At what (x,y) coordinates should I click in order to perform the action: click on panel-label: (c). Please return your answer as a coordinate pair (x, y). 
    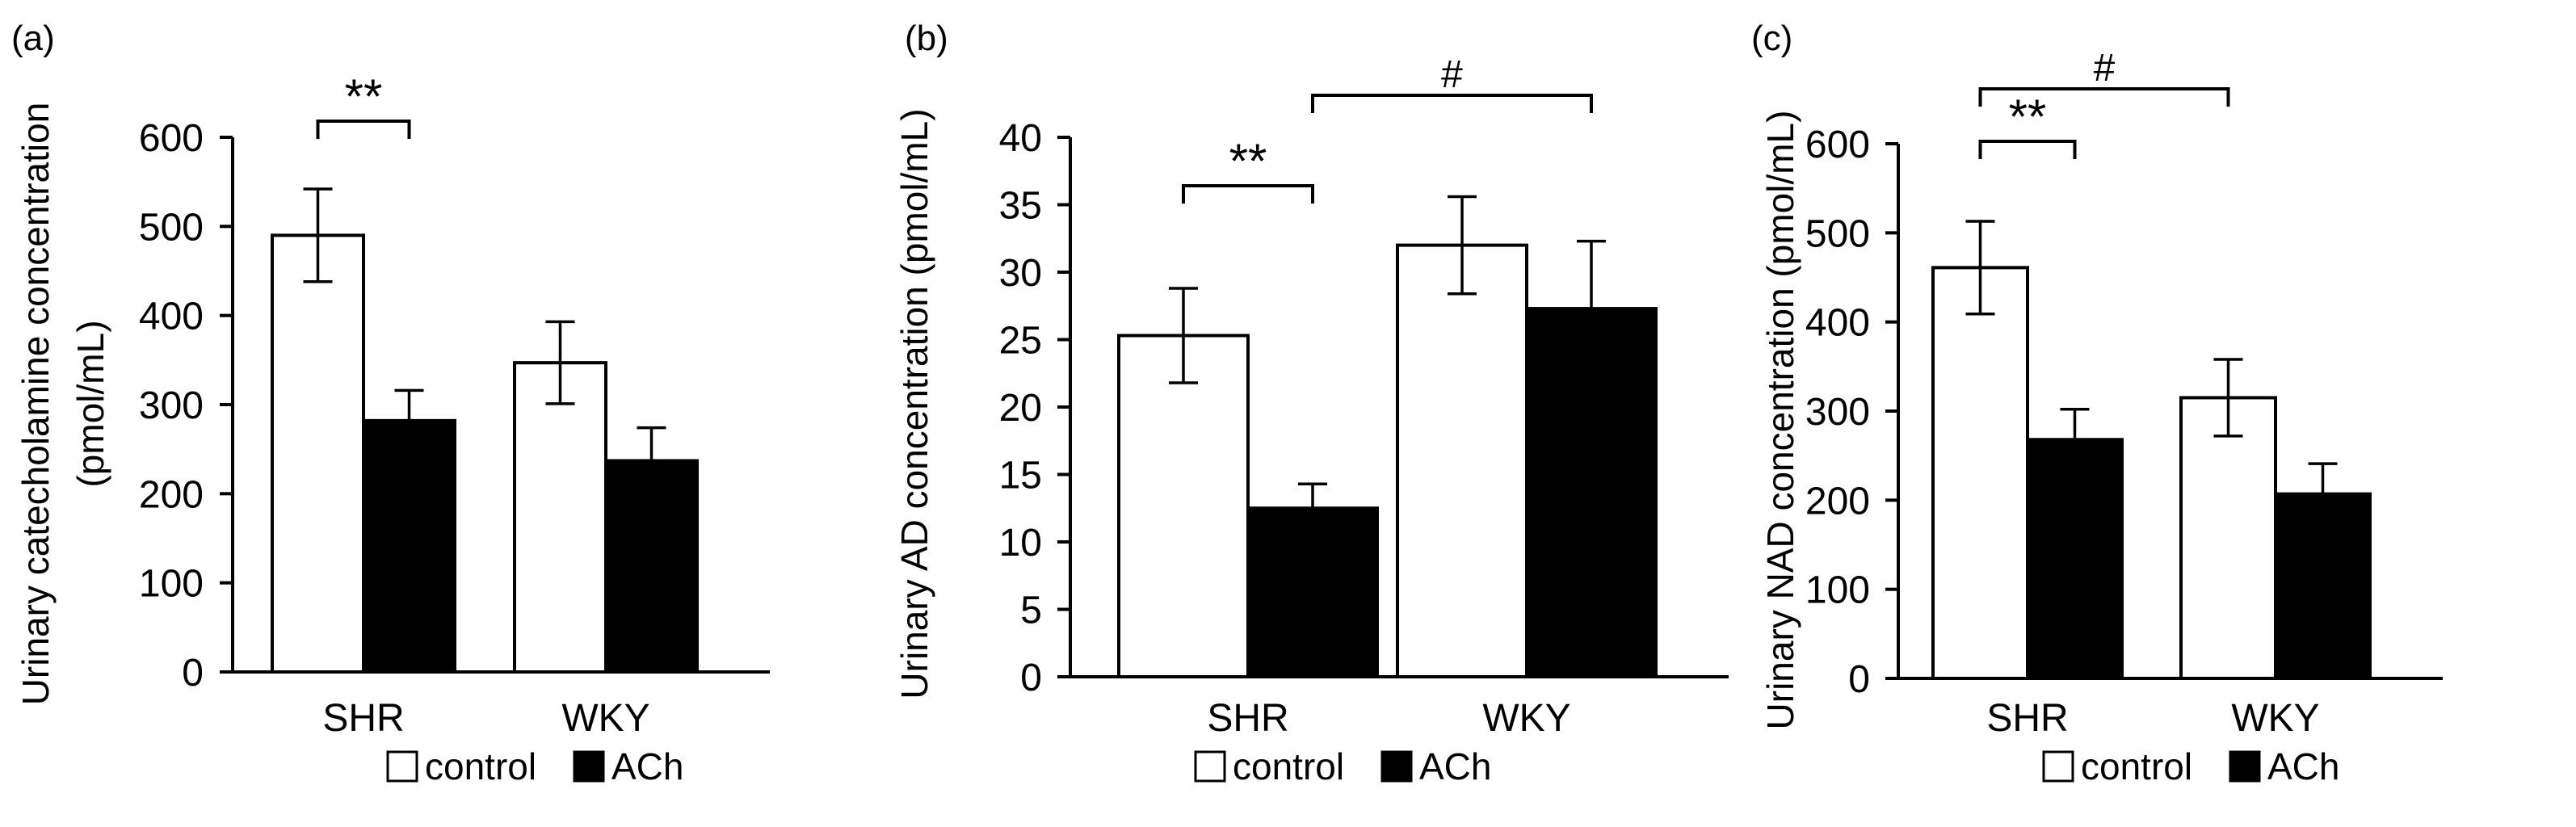
    Looking at the image, I should click on (1772, 38).